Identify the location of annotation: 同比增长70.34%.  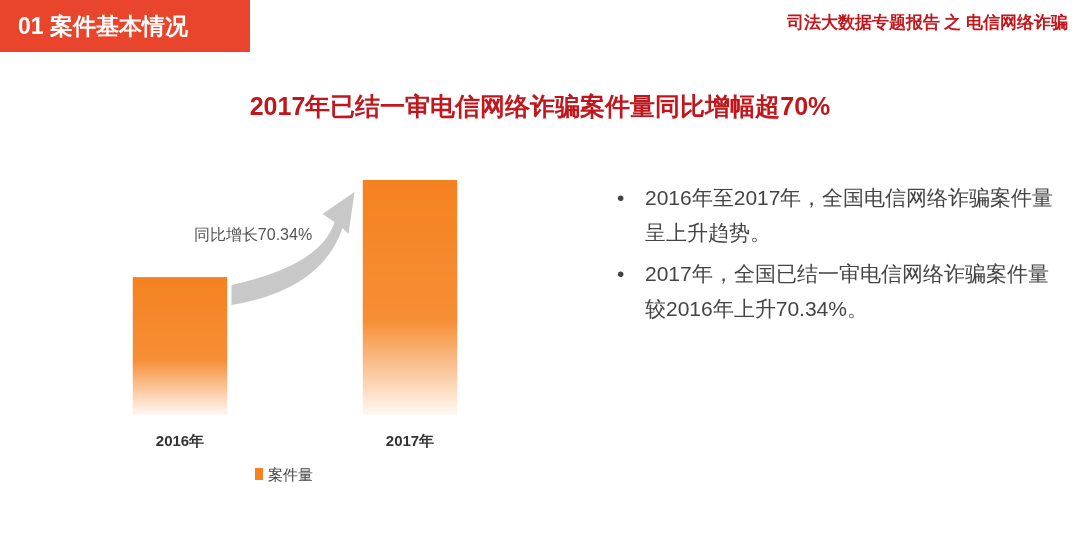
(253, 234).